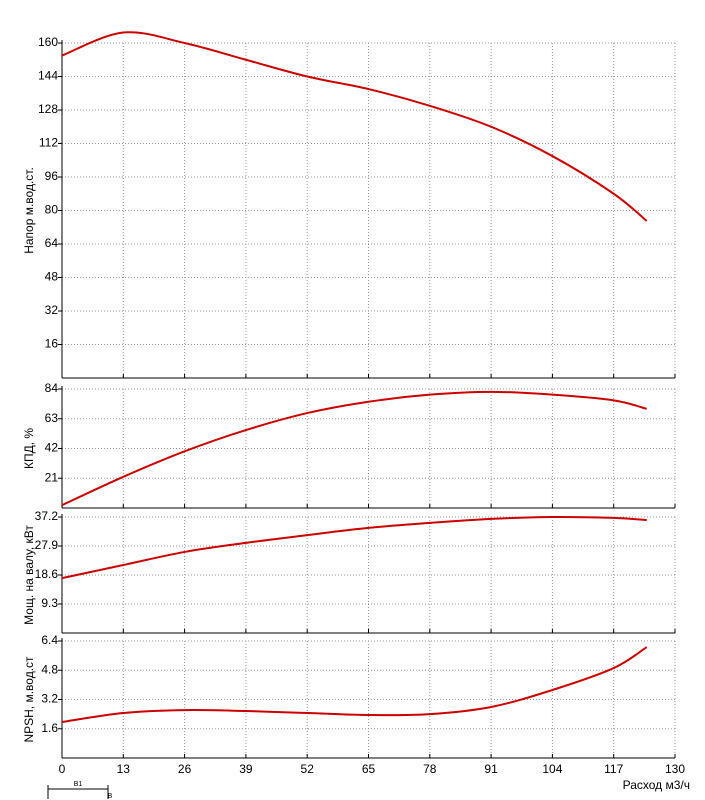 This screenshot has height=800, width=705. I want to click on y-tick-label: 37.2, so click(47, 516).